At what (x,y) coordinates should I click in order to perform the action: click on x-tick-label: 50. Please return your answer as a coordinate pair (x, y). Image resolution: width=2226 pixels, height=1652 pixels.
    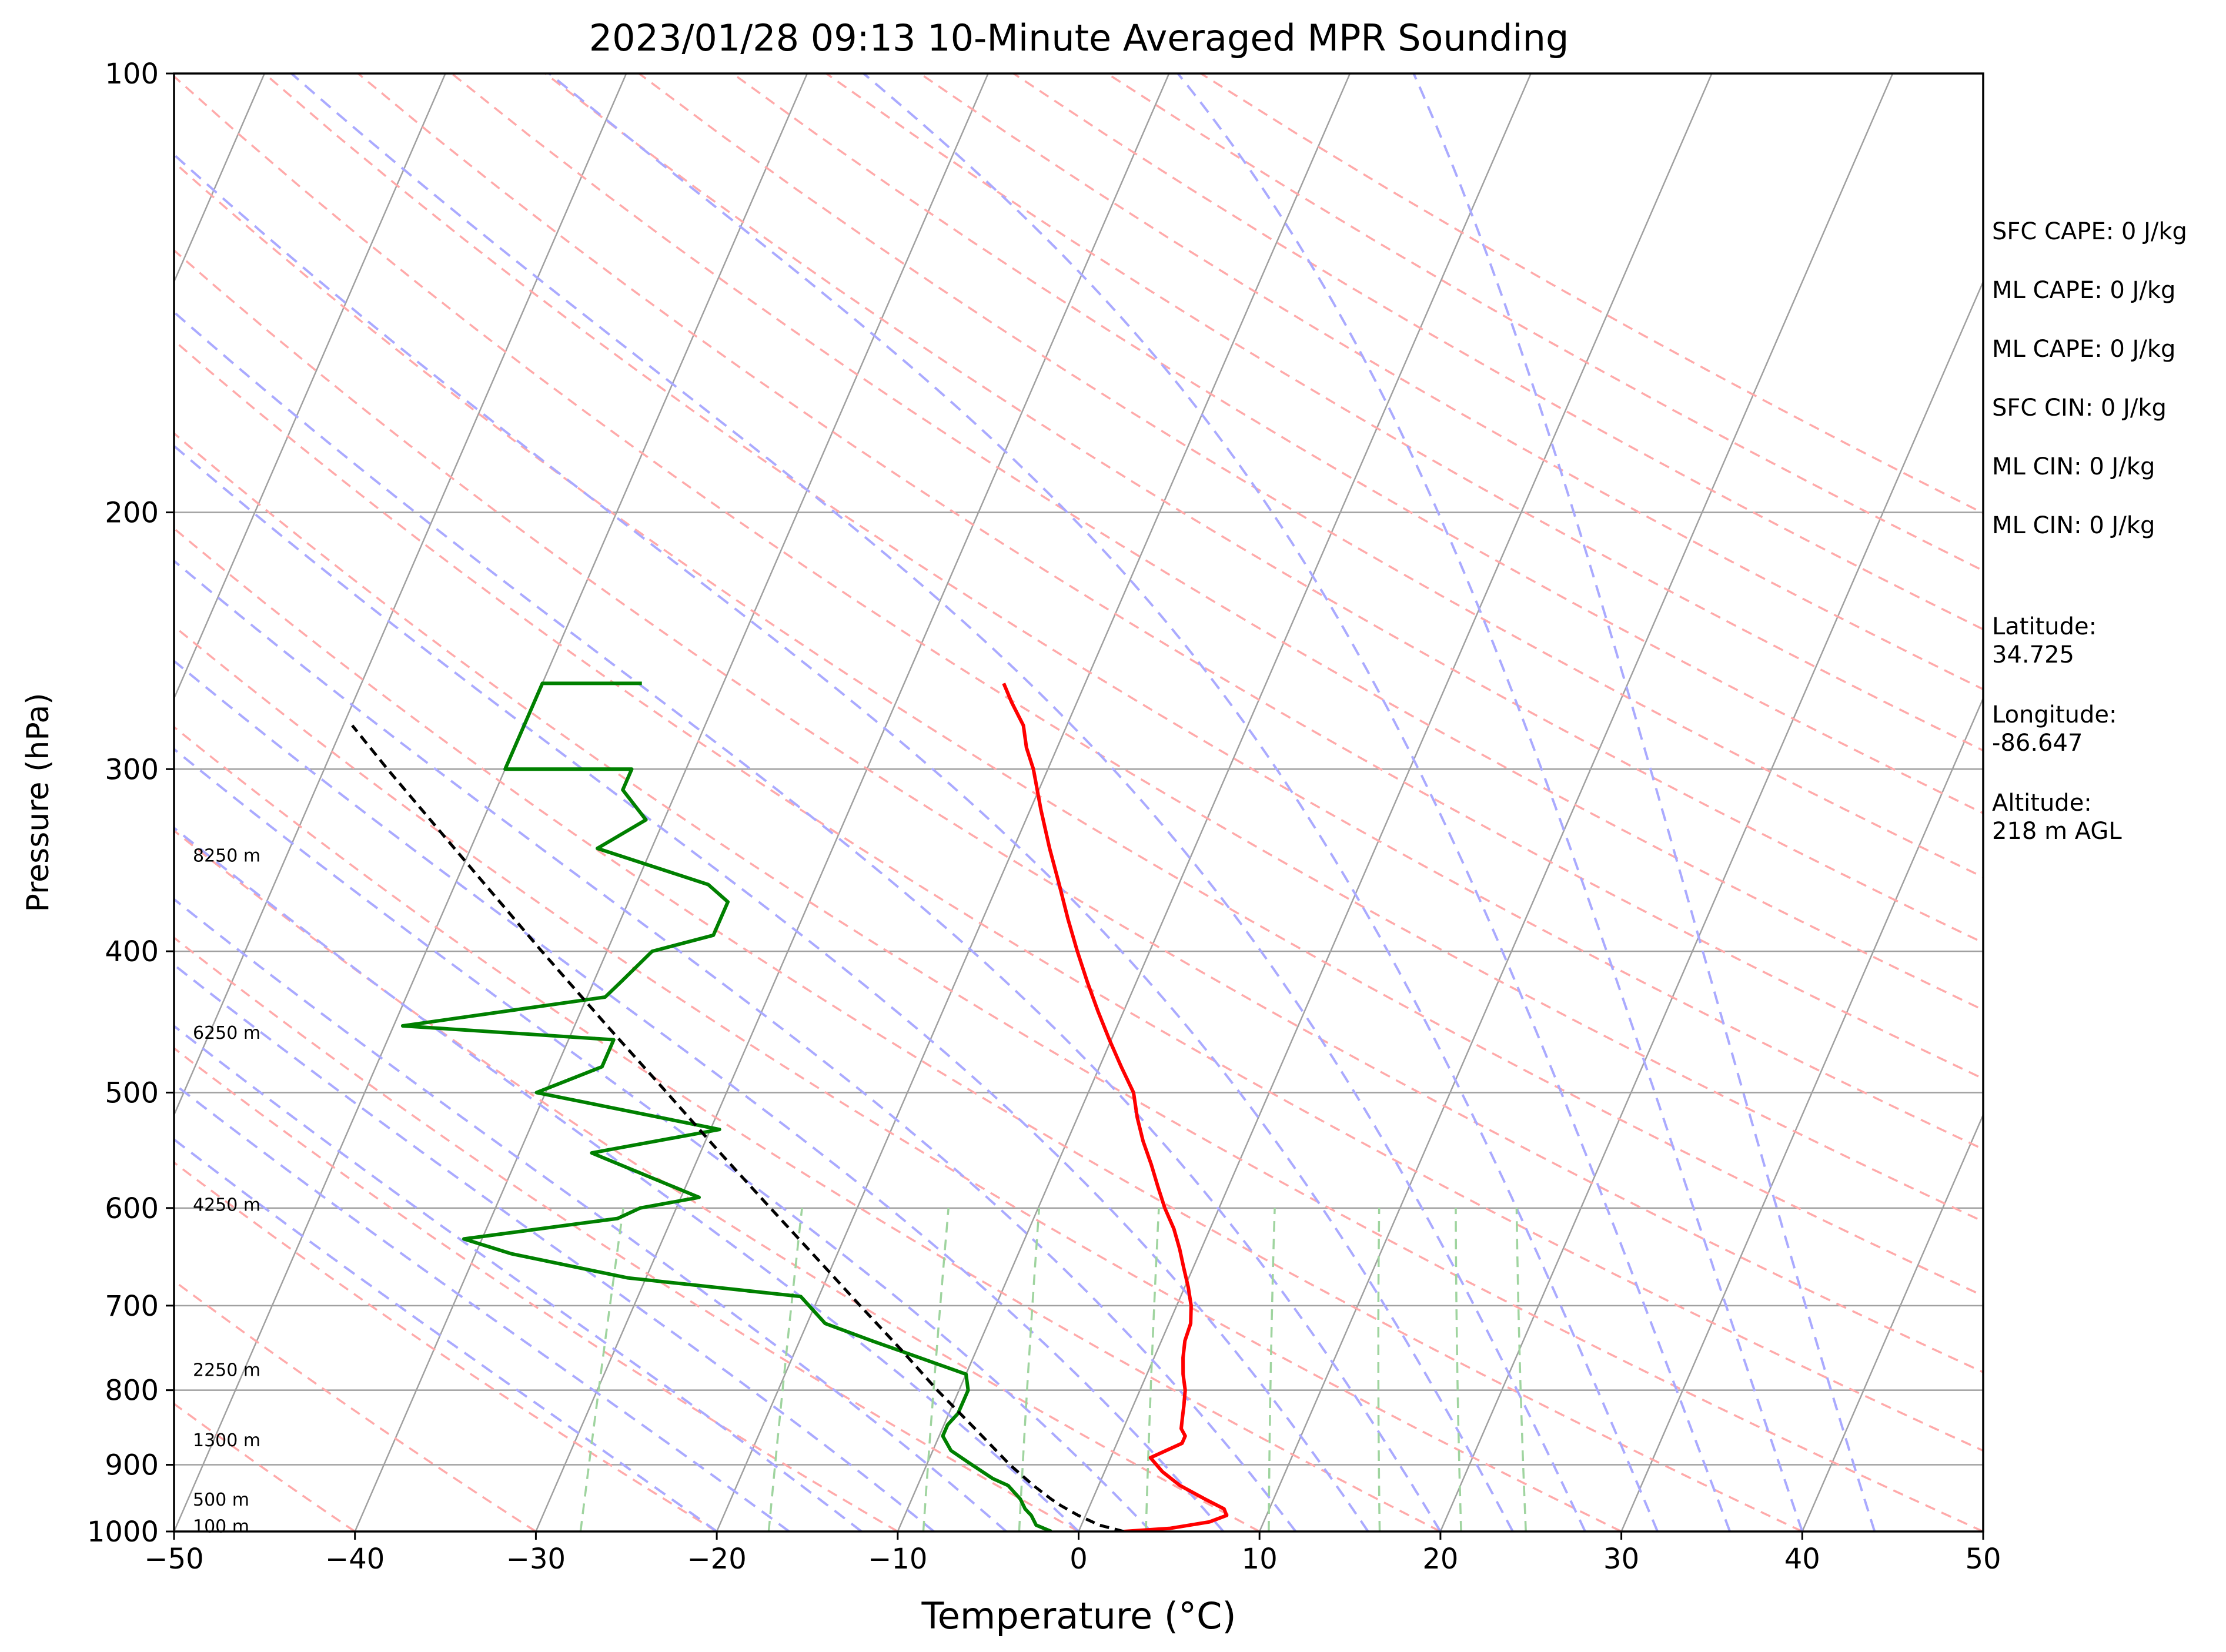
    Looking at the image, I should click on (1983, 1560).